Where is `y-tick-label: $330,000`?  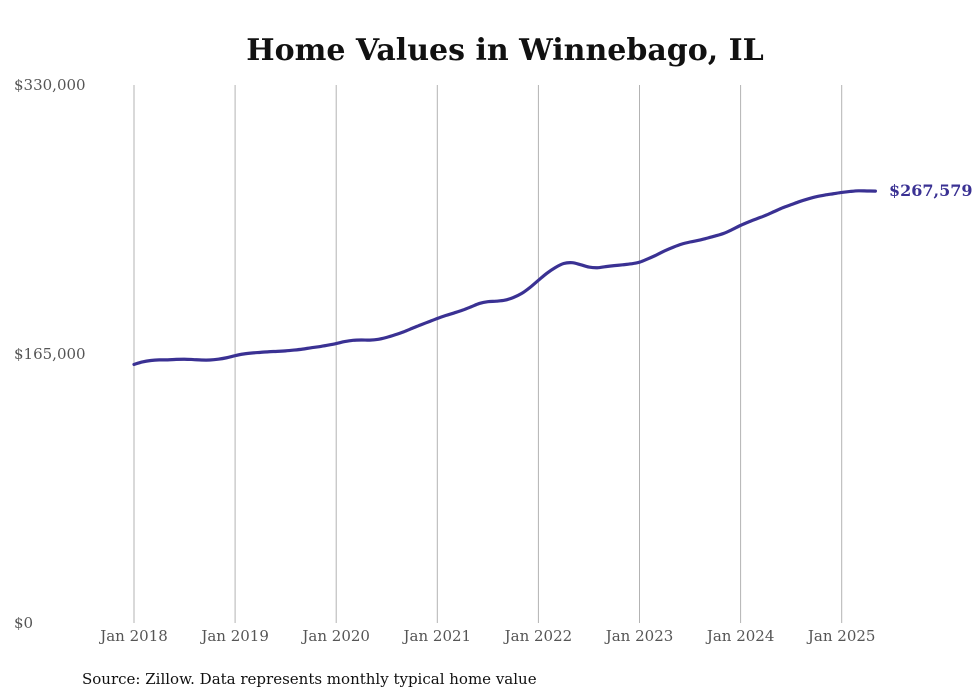
y-tick-label: $330,000 is located at coordinates (50, 85).